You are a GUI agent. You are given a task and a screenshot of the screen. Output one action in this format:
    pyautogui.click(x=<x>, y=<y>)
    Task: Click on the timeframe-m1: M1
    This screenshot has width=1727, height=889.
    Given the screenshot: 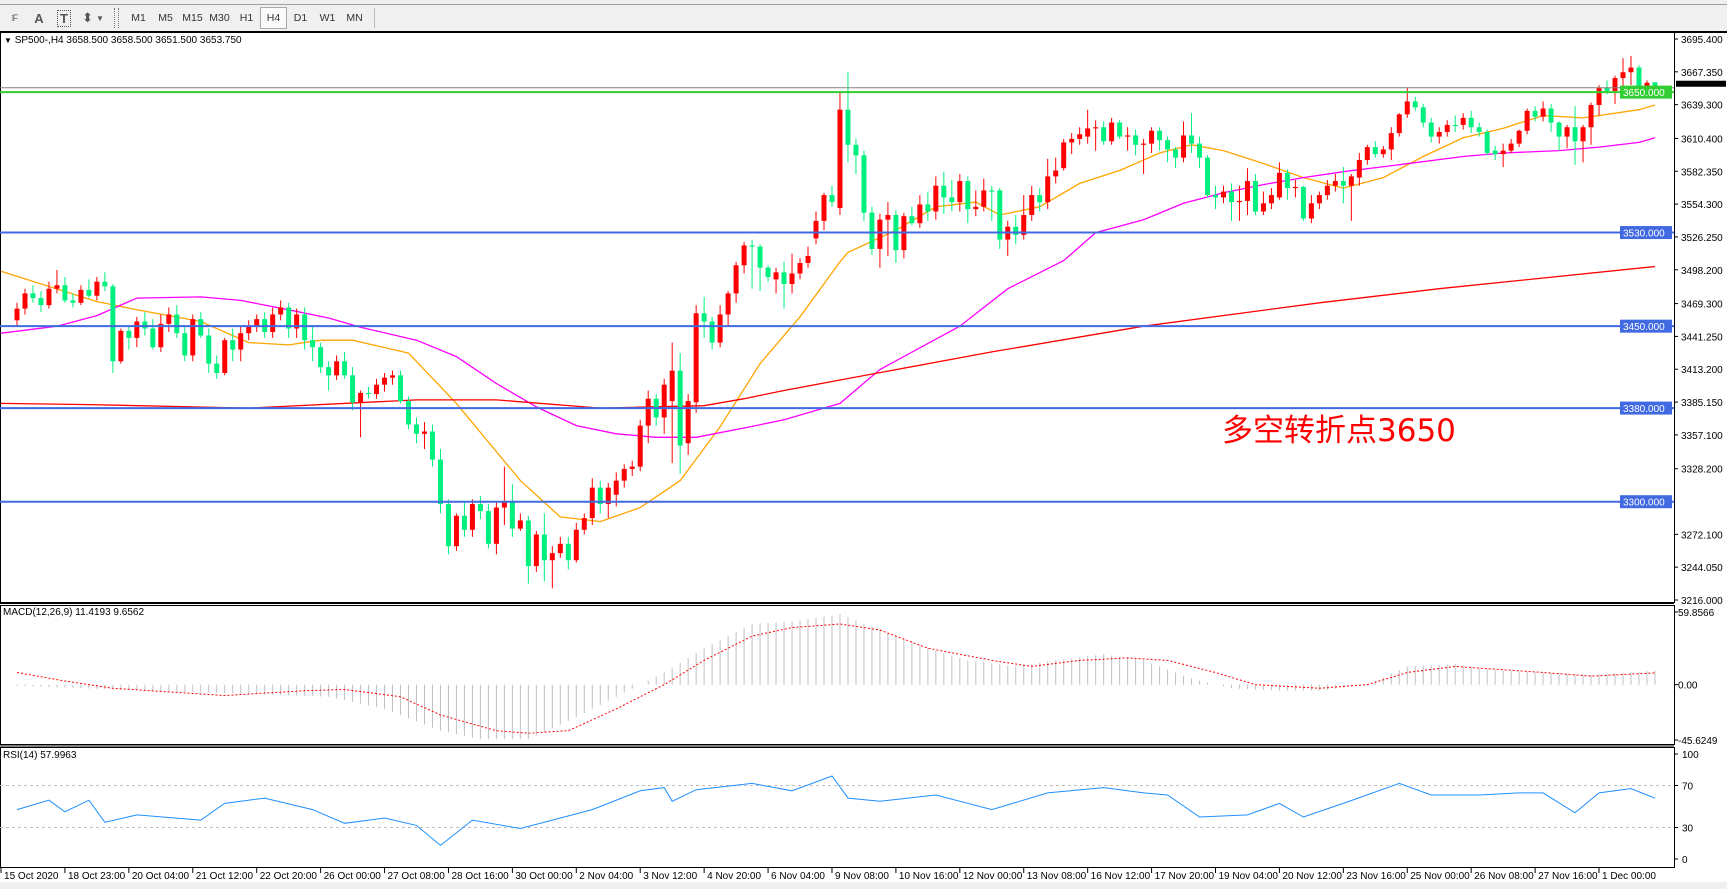 What is the action you would take?
    pyautogui.click(x=138, y=18)
    